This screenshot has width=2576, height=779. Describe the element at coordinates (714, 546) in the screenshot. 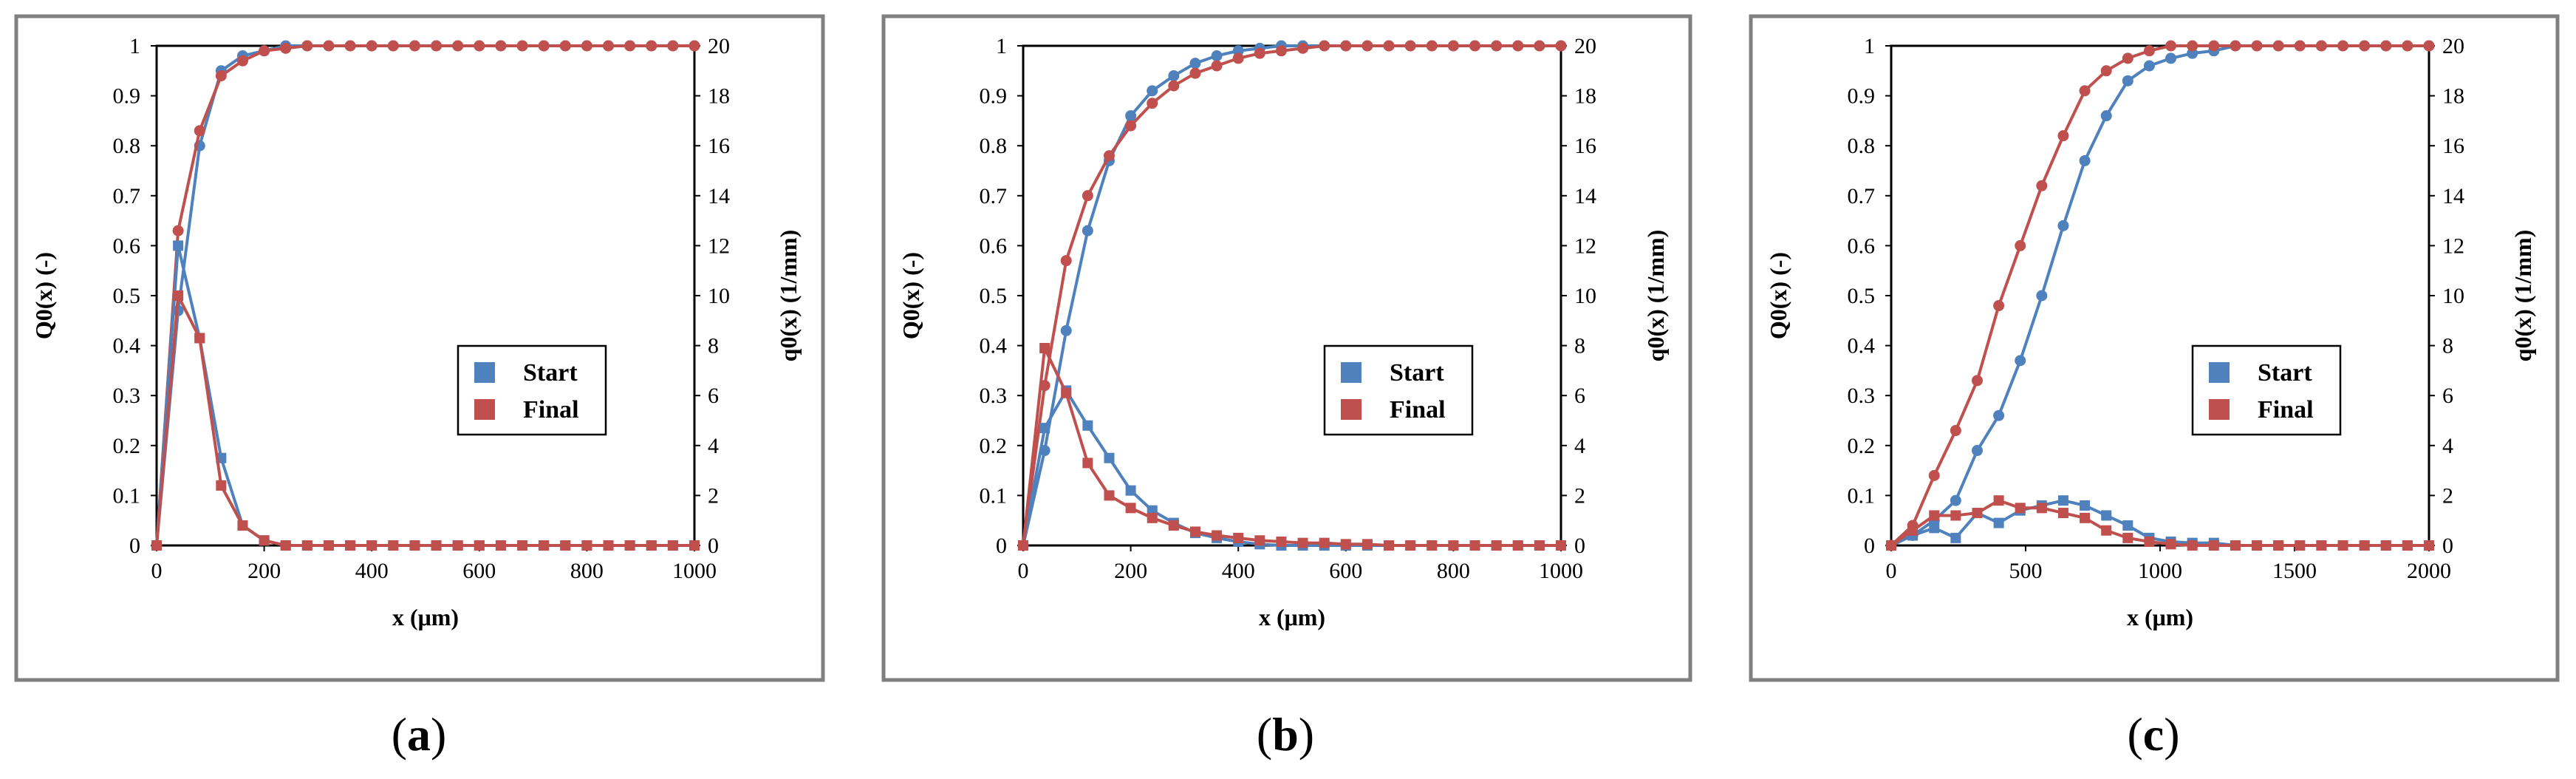

I see `y2-tick-label: 0` at that location.